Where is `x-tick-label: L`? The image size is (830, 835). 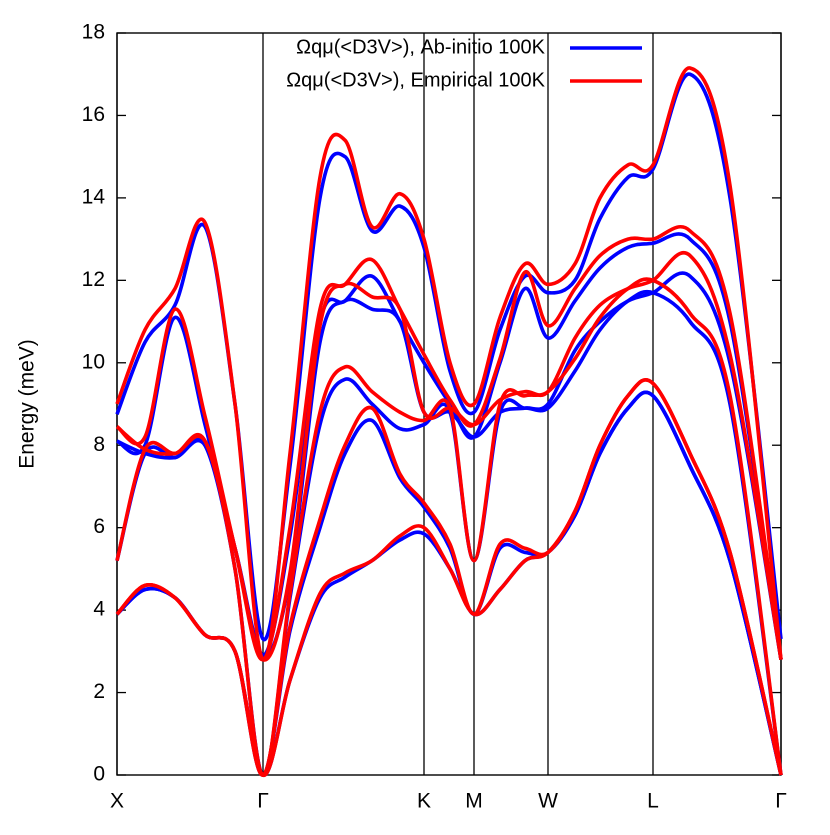 x-tick-label: L is located at coordinates (653, 801).